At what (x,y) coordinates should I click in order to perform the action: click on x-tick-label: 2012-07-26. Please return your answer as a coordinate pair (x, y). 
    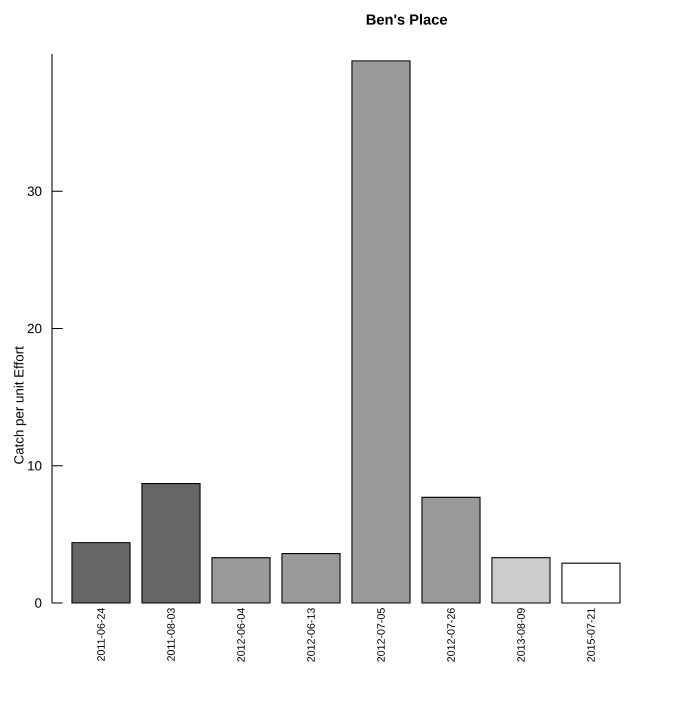
    Looking at the image, I should click on (451, 635).